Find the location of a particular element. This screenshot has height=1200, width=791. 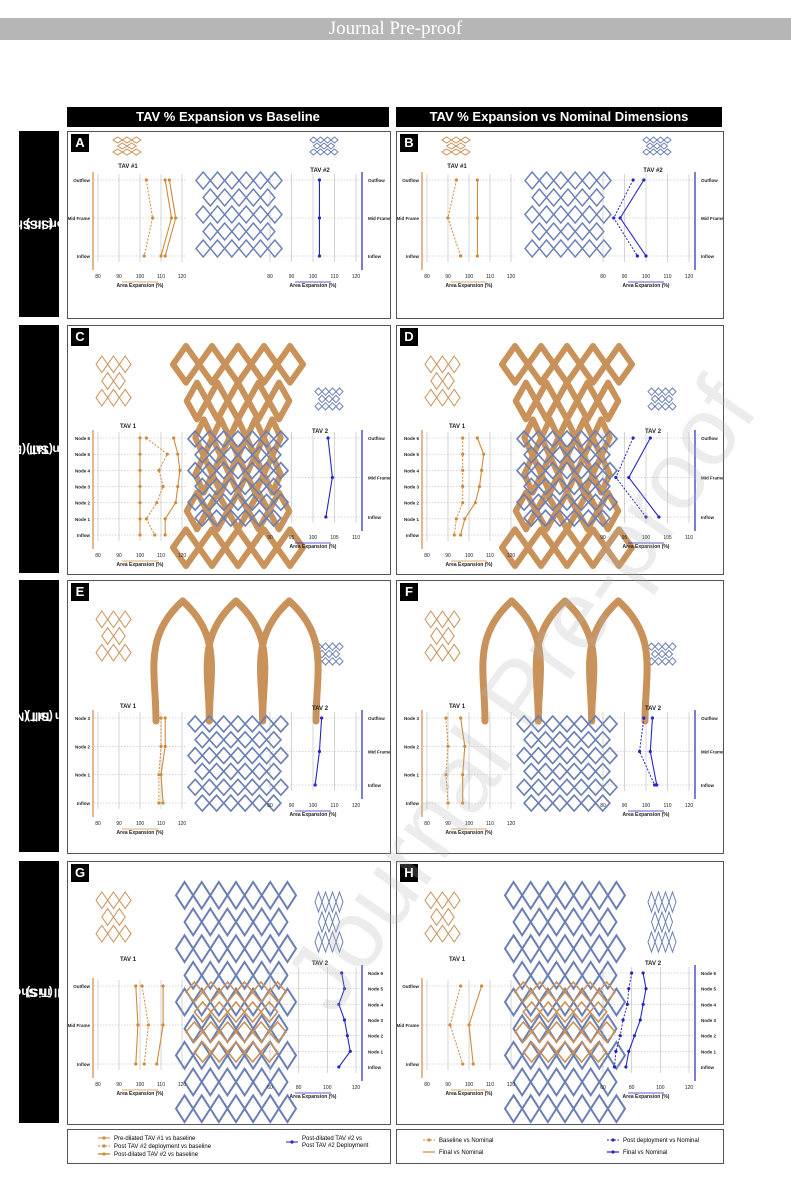

tick-label: 80 is located at coordinates (427, 556).